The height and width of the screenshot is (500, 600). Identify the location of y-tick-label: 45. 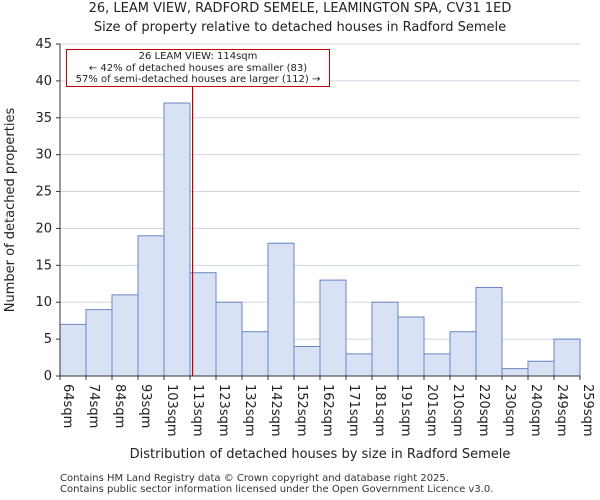
(43, 44).